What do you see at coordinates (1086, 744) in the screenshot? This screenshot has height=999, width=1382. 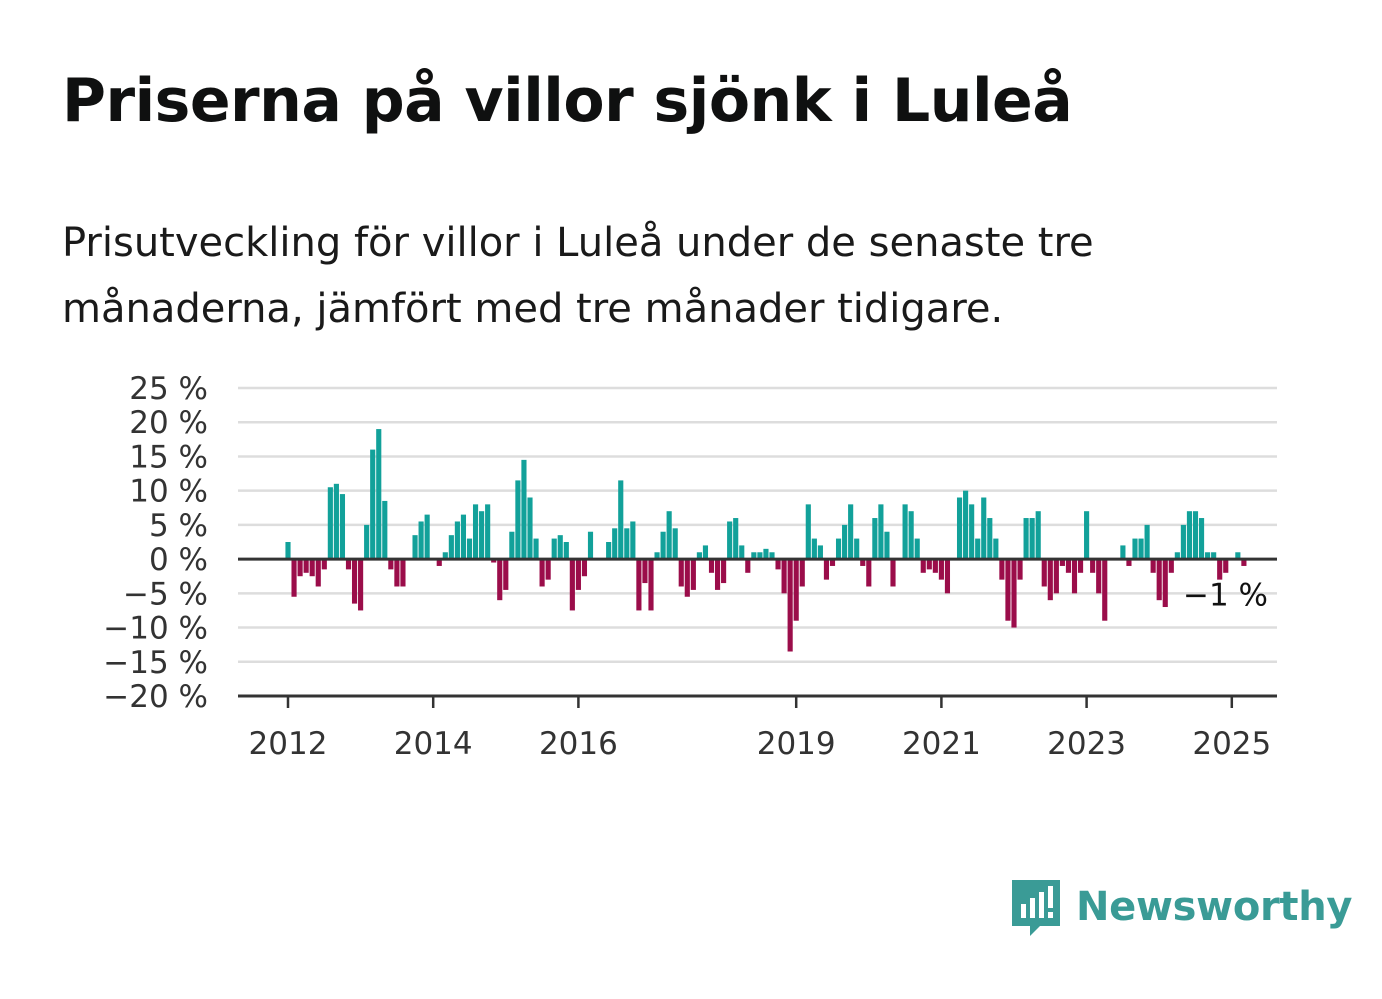 I see `x-tick-label: 2023` at bounding box center [1086, 744].